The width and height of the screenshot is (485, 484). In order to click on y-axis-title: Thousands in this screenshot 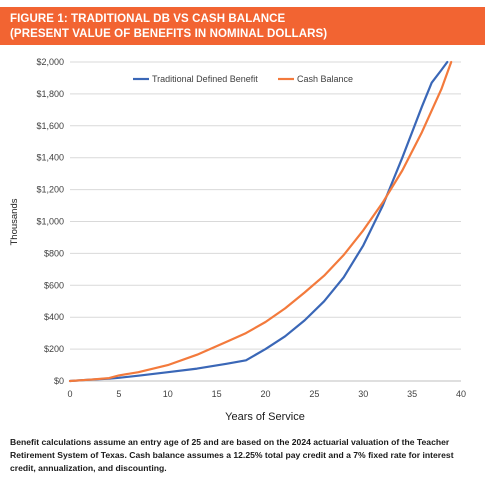, I will do `click(14, 221)`.